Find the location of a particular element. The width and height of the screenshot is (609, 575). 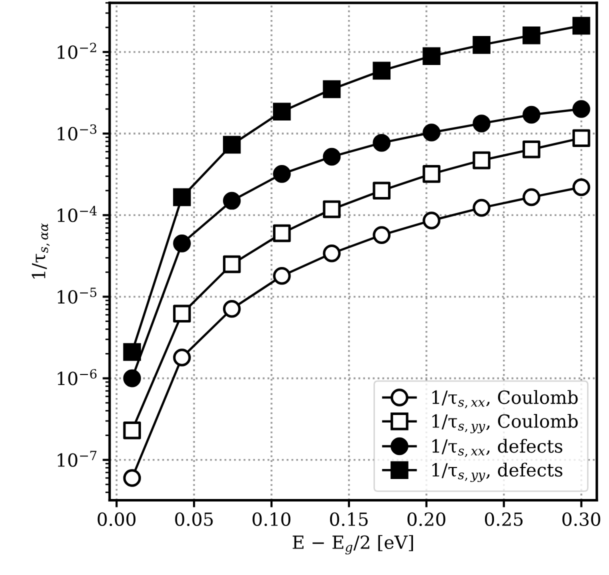

x-tick-label: 0.30 is located at coordinates (581, 519).